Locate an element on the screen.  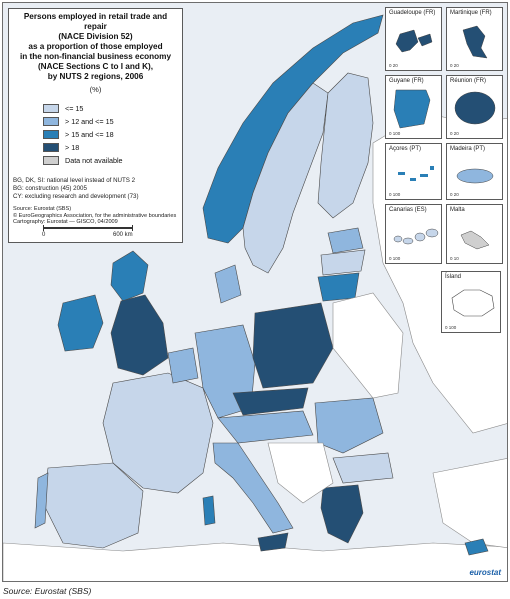
region-sweden is located at coordinates (285, 178).